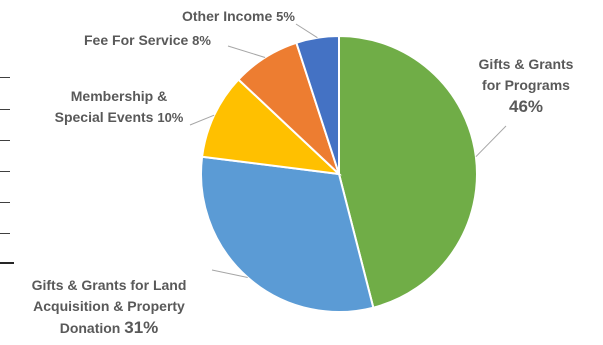 This screenshot has height=345, width=603. What do you see at coordinates (141, 327) in the screenshot?
I see `slice-percent: 31%` at bounding box center [141, 327].